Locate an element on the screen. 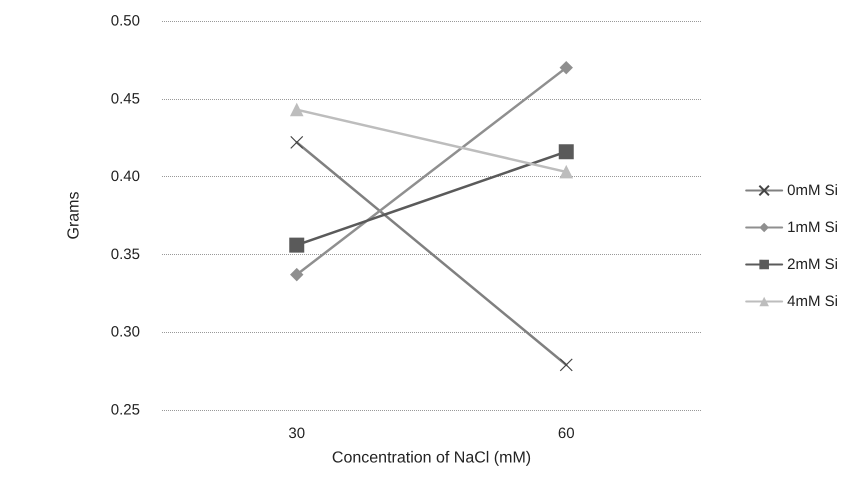 Image resolution: width=853 pixels, height=492 pixels. y-tick-label: 0.30 is located at coordinates (125, 332).